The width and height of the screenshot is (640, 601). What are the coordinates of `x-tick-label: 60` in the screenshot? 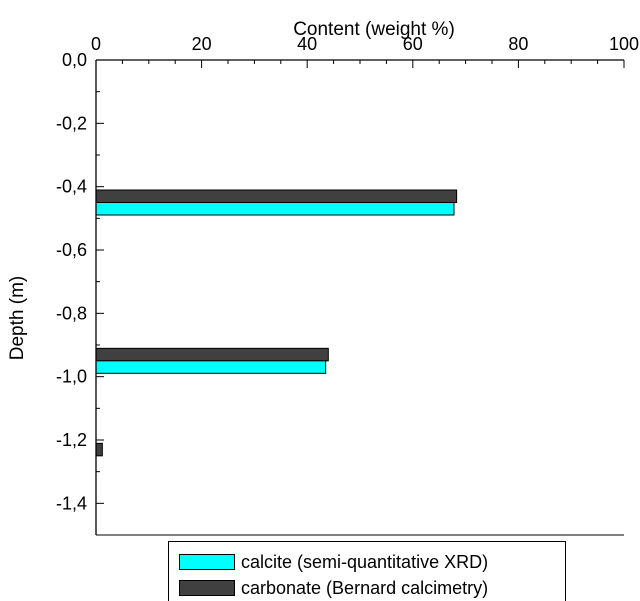 It's located at (413, 44).